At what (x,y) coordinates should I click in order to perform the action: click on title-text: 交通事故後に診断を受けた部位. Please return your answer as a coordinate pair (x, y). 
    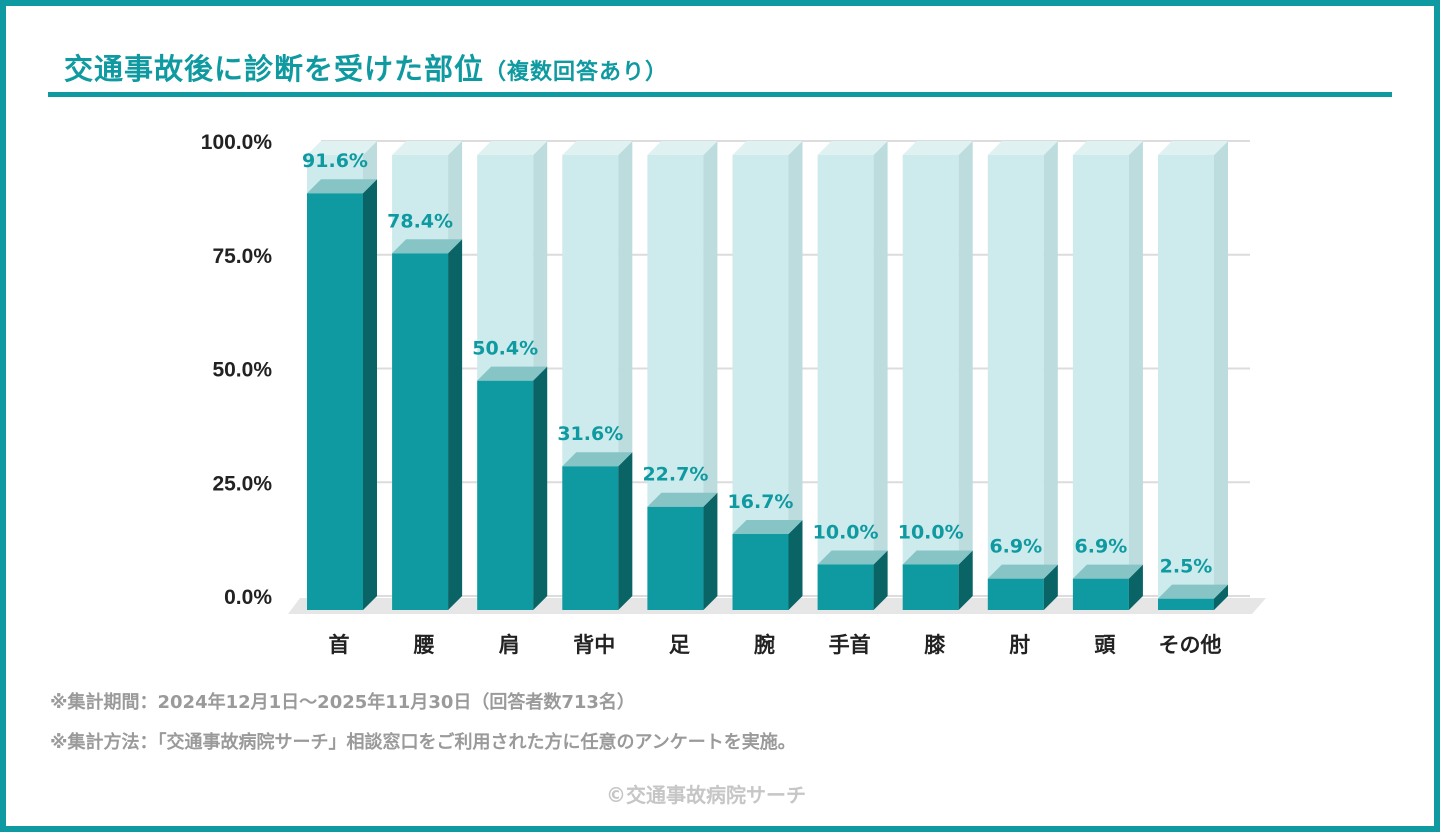
    Looking at the image, I should click on (274, 69).